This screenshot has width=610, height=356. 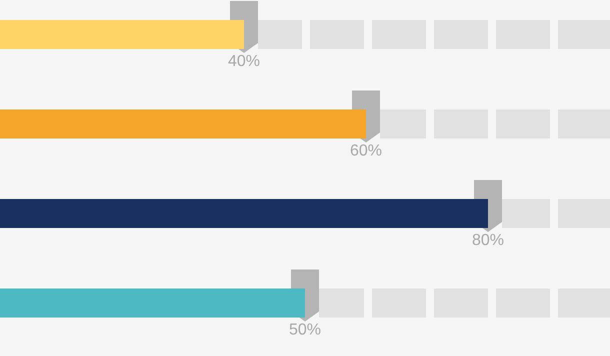 What do you see at coordinates (305, 330) in the screenshot?
I see `data-label: 50%` at bounding box center [305, 330].